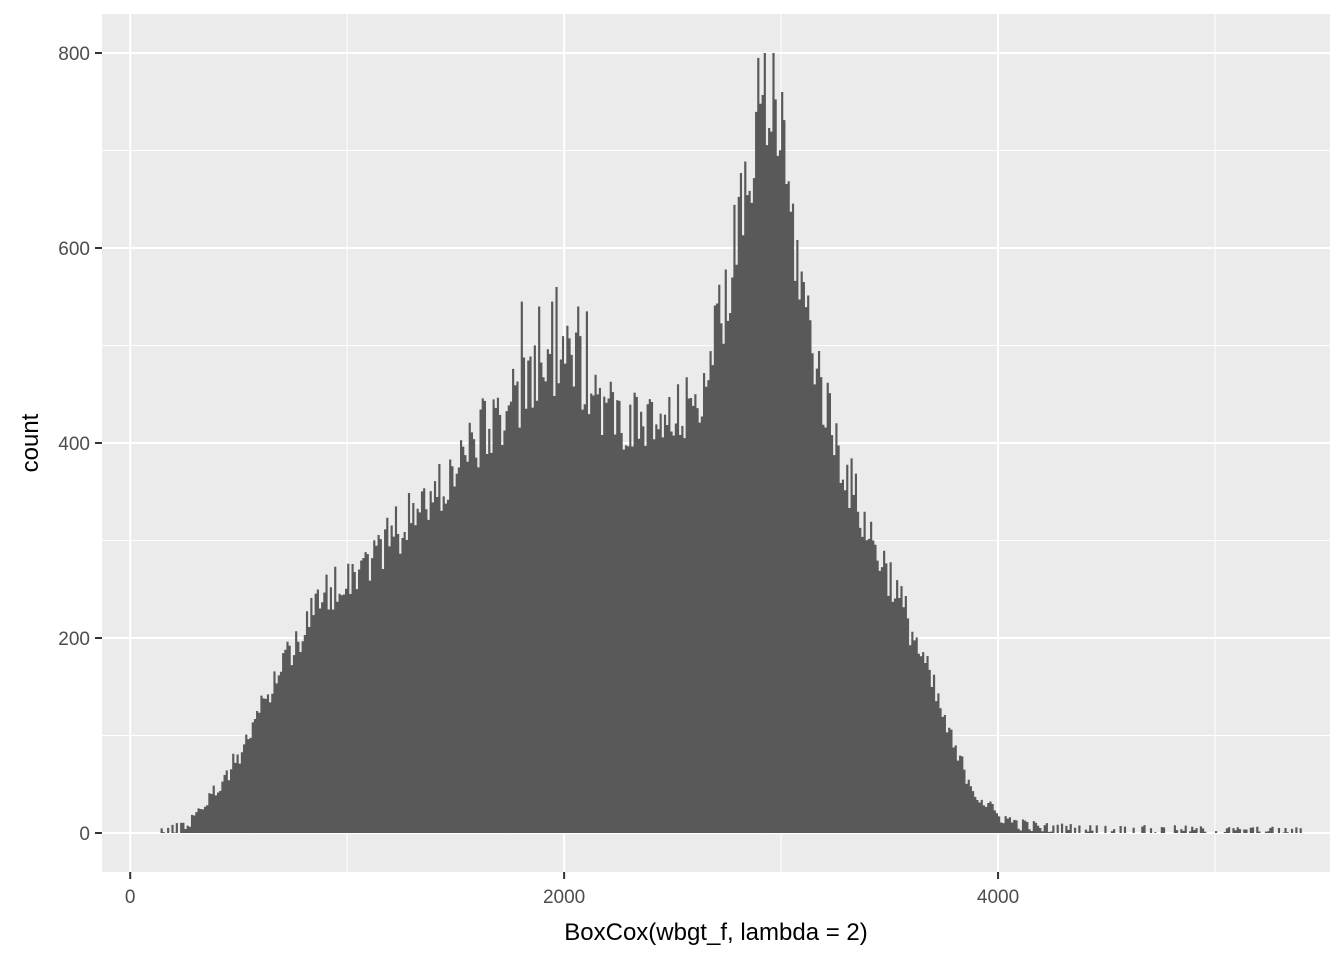 The width and height of the screenshot is (1344, 960). What do you see at coordinates (74, 444) in the screenshot?
I see `y-tick-label: 400` at bounding box center [74, 444].